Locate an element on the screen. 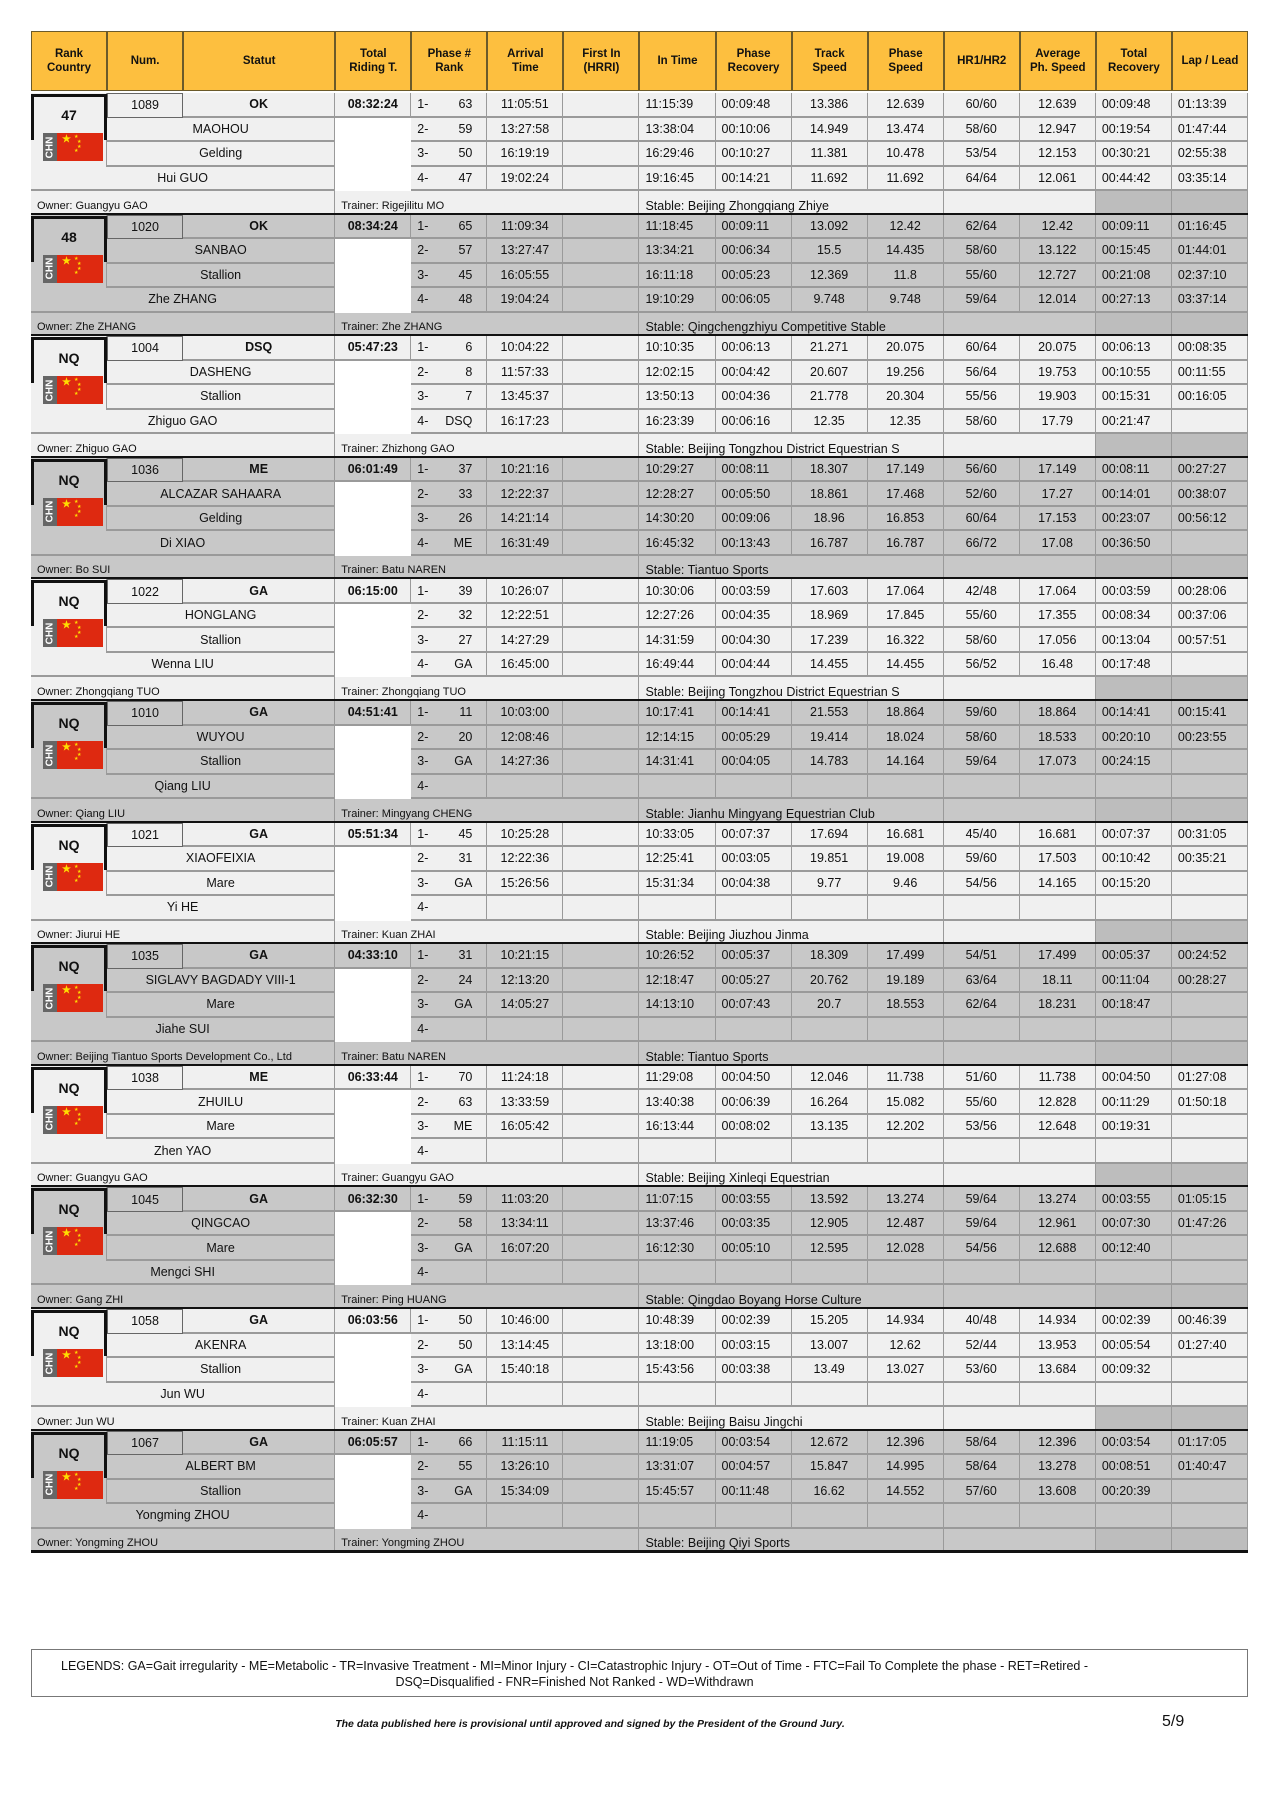 This screenshot has height=1810, width=1280. average-phase-speed-cell: 18.533 is located at coordinates (1057, 737).